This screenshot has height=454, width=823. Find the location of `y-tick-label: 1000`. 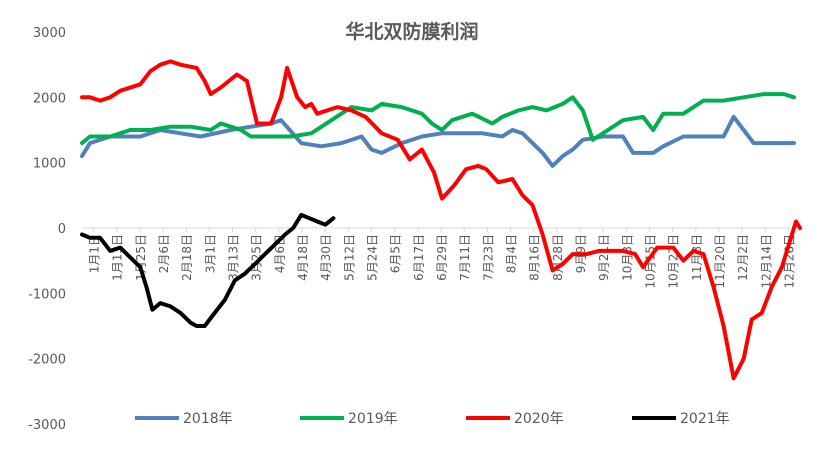

y-tick-label: 1000 is located at coordinates (49, 164).